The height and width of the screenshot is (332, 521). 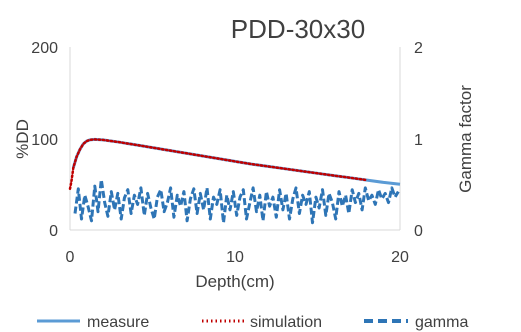 I want to click on y2-tick-label-1: 1, so click(x=418, y=140).